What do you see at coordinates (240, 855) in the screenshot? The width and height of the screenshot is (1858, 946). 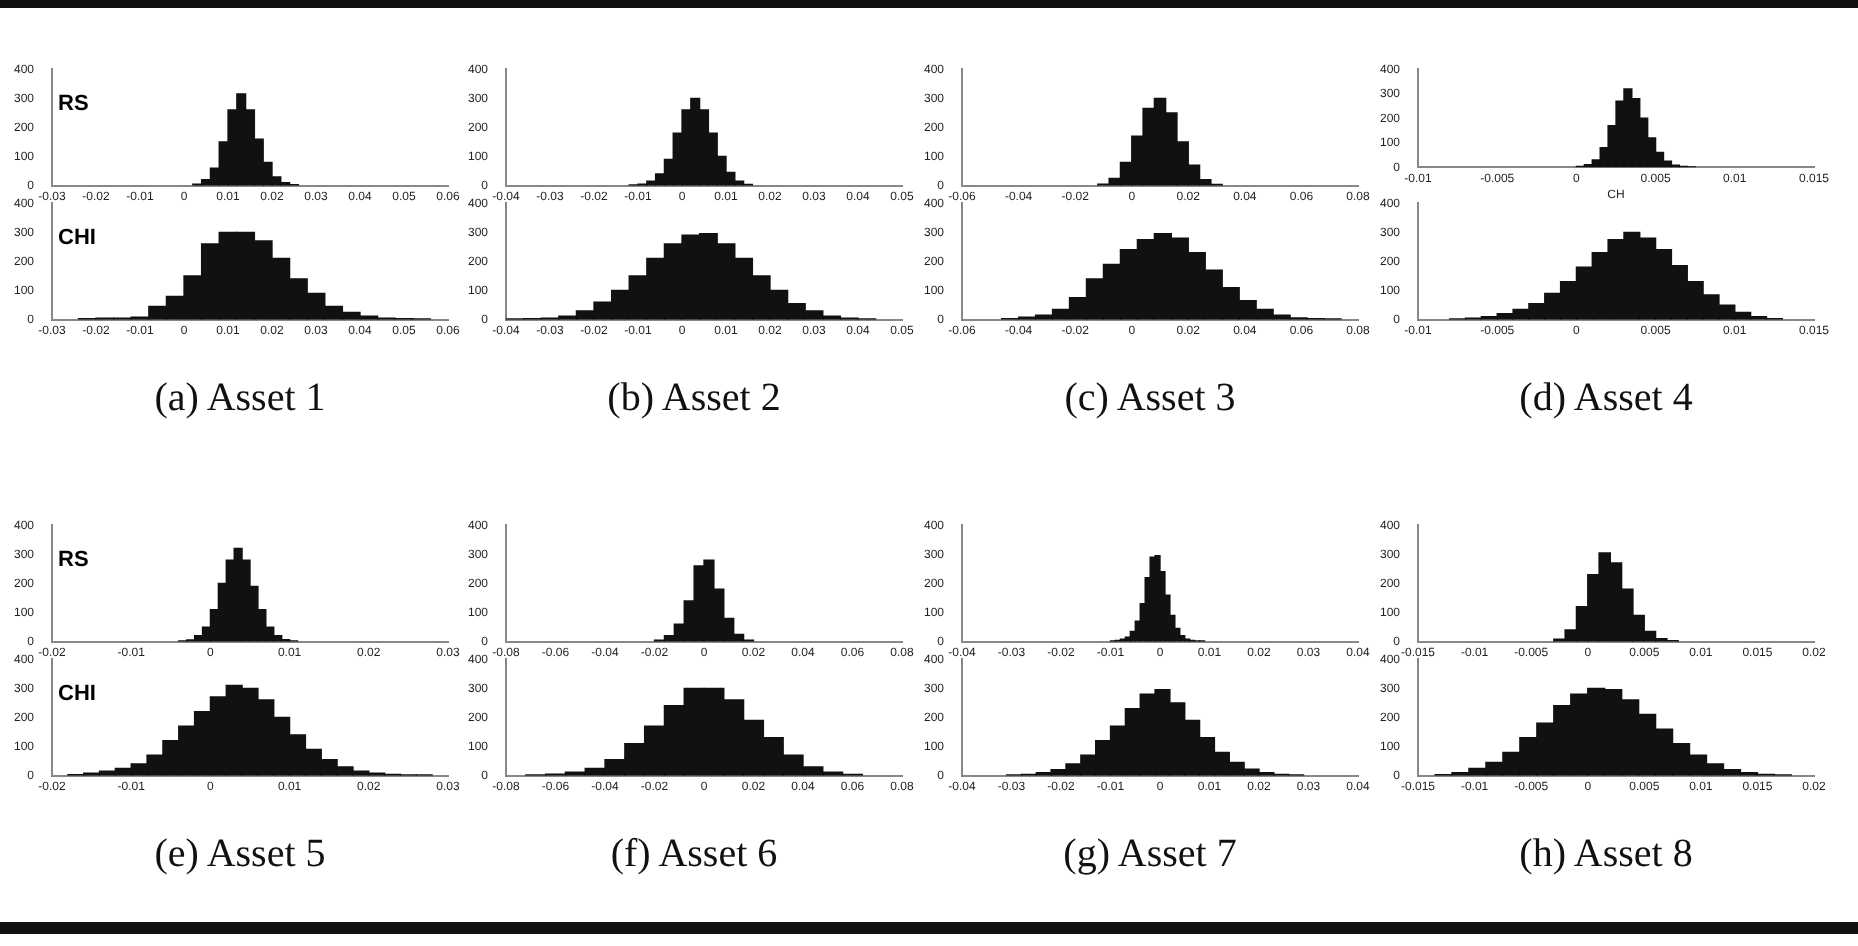 I see `text: (e) Asset 5` at bounding box center [240, 855].